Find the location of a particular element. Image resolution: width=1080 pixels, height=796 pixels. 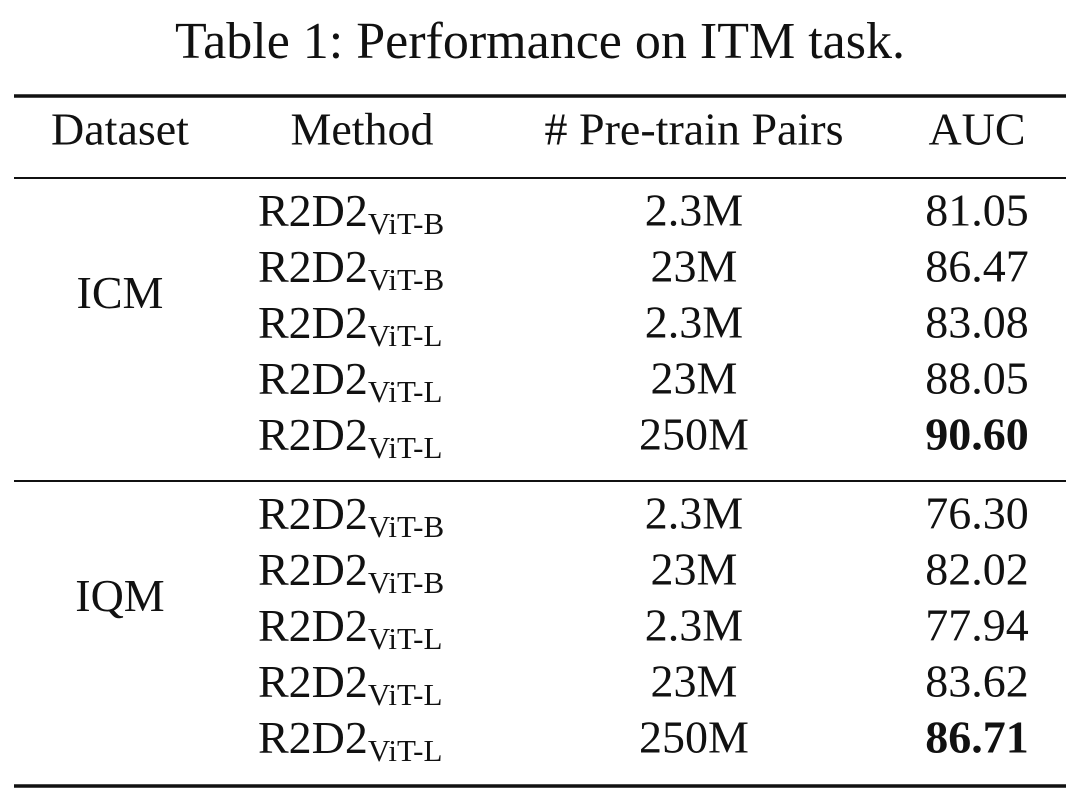

auc-cell: 90.60 is located at coordinates (977, 434).